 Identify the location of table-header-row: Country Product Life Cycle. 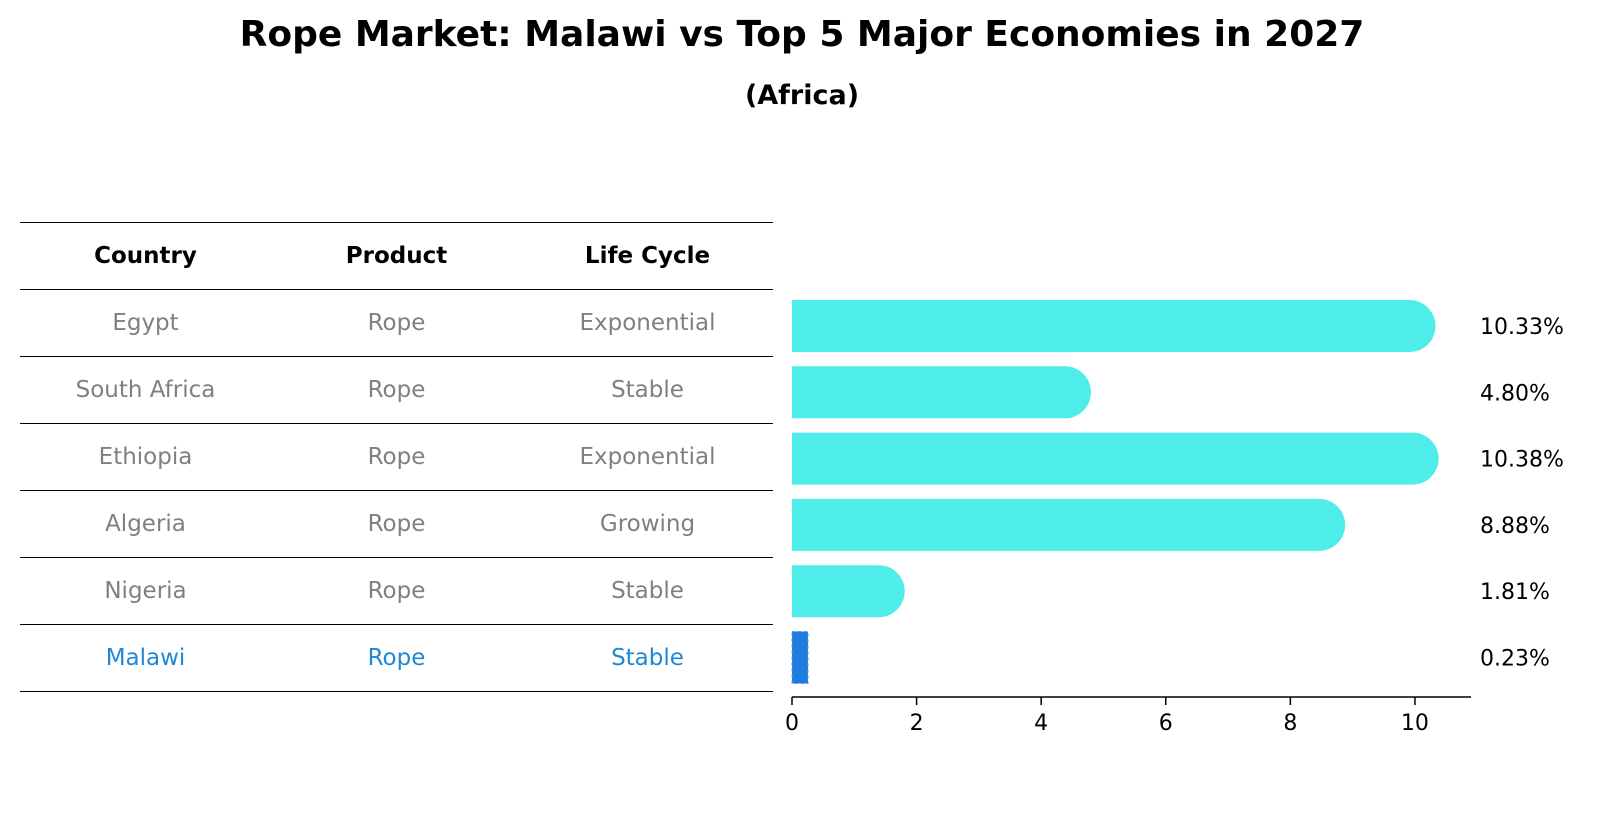
(396, 256).